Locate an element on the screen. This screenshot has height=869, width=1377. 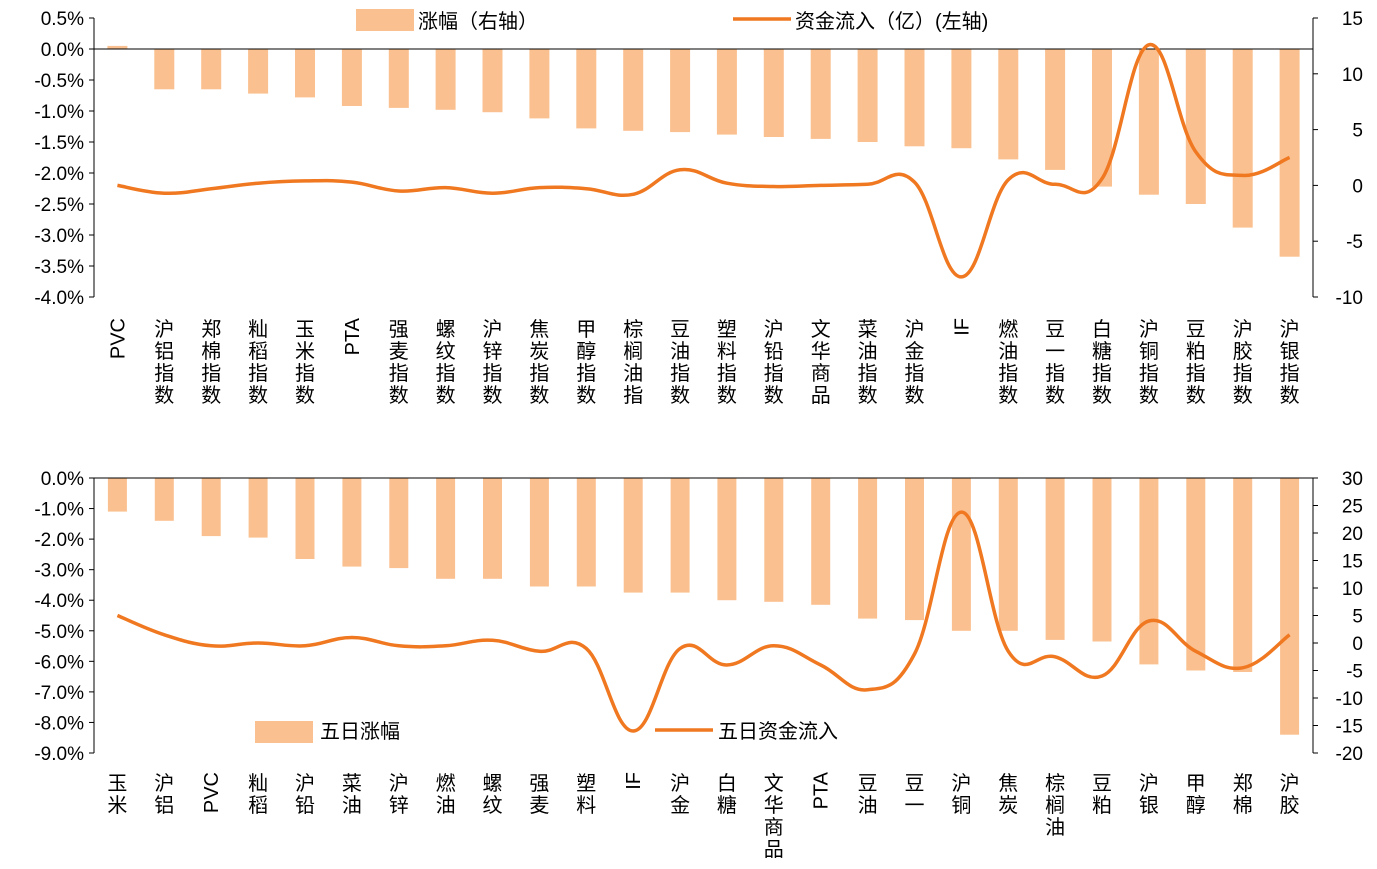
category-label: 燃油 is located at coordinates (446, 794).